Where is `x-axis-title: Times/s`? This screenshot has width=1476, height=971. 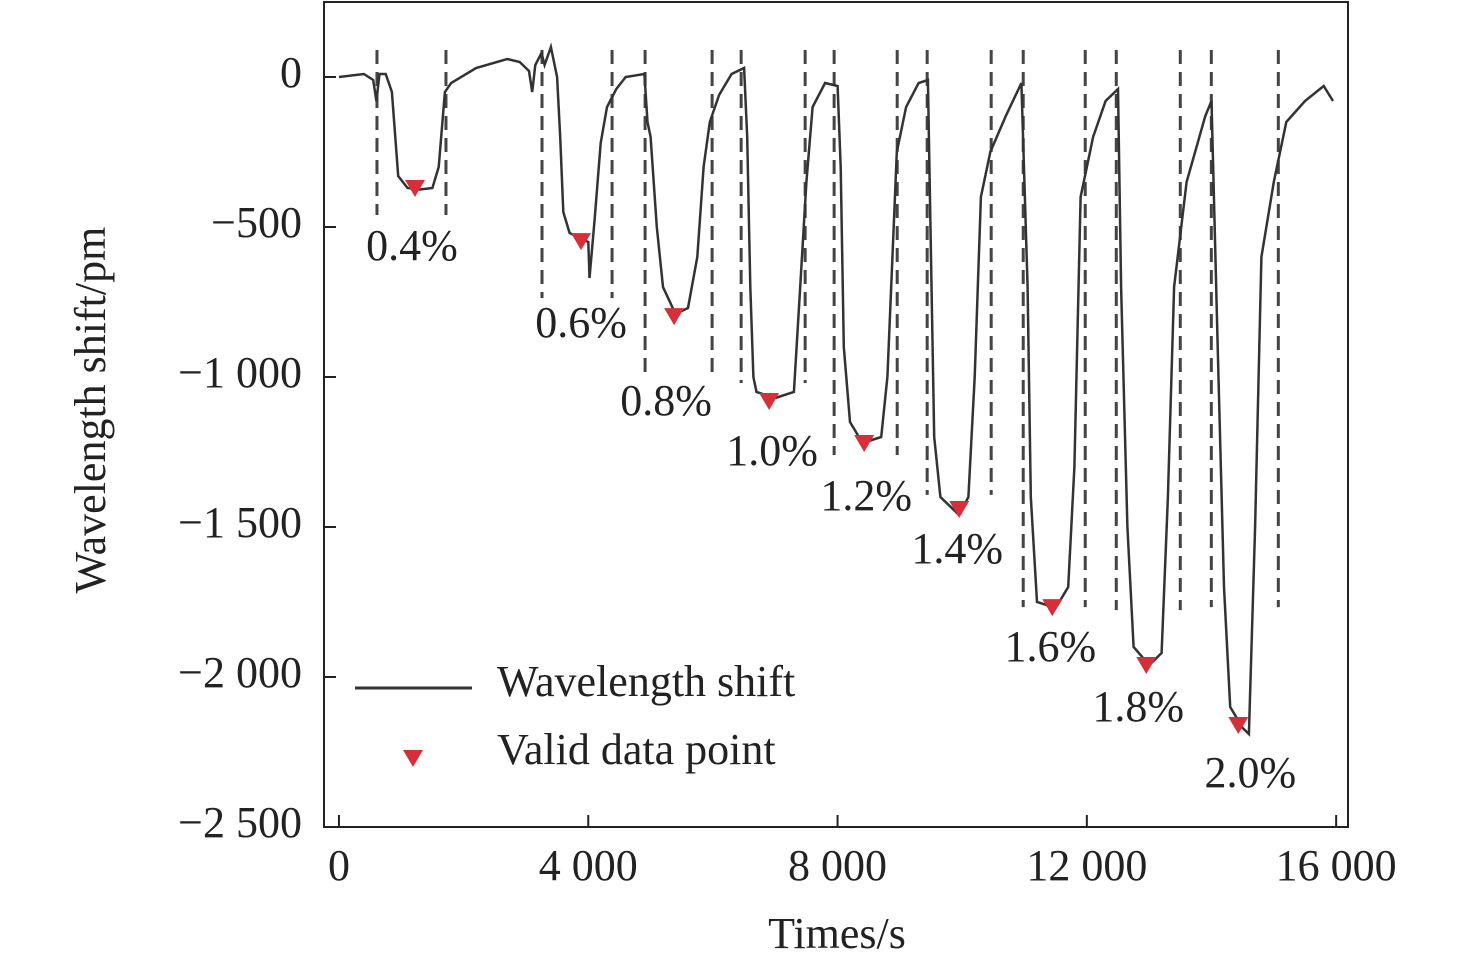 x-axis-title: Times/s is located at coordinates (837, 933).